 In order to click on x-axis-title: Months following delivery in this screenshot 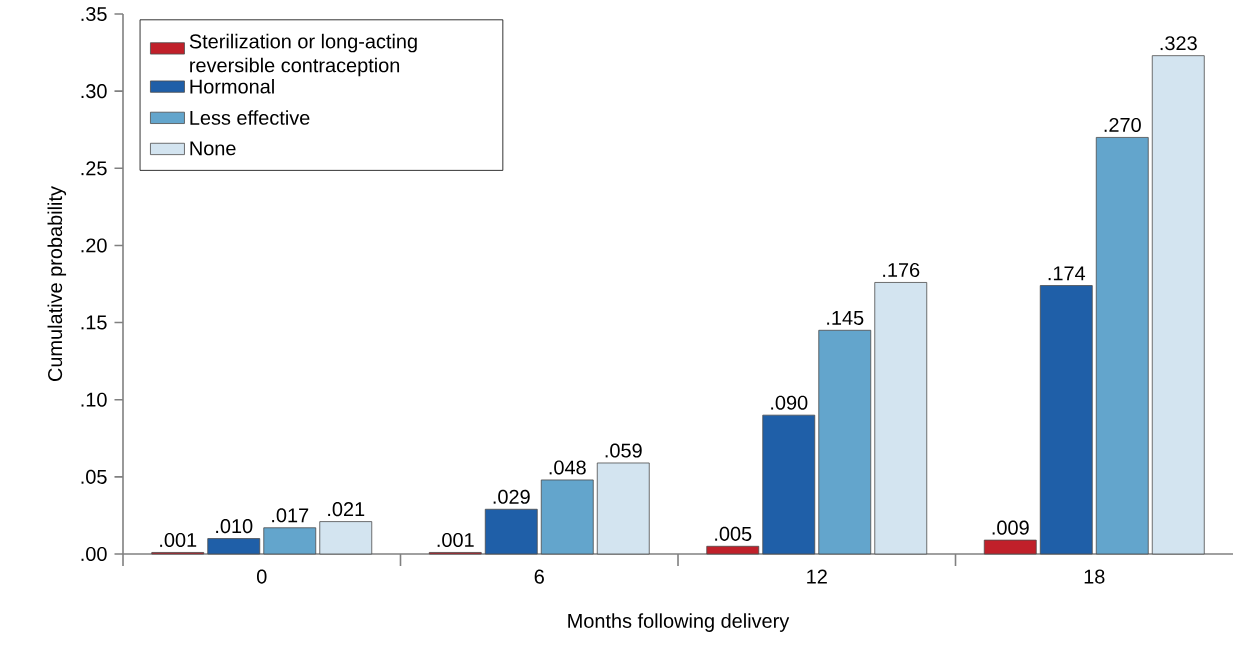, I will do `click(679, 622)`.